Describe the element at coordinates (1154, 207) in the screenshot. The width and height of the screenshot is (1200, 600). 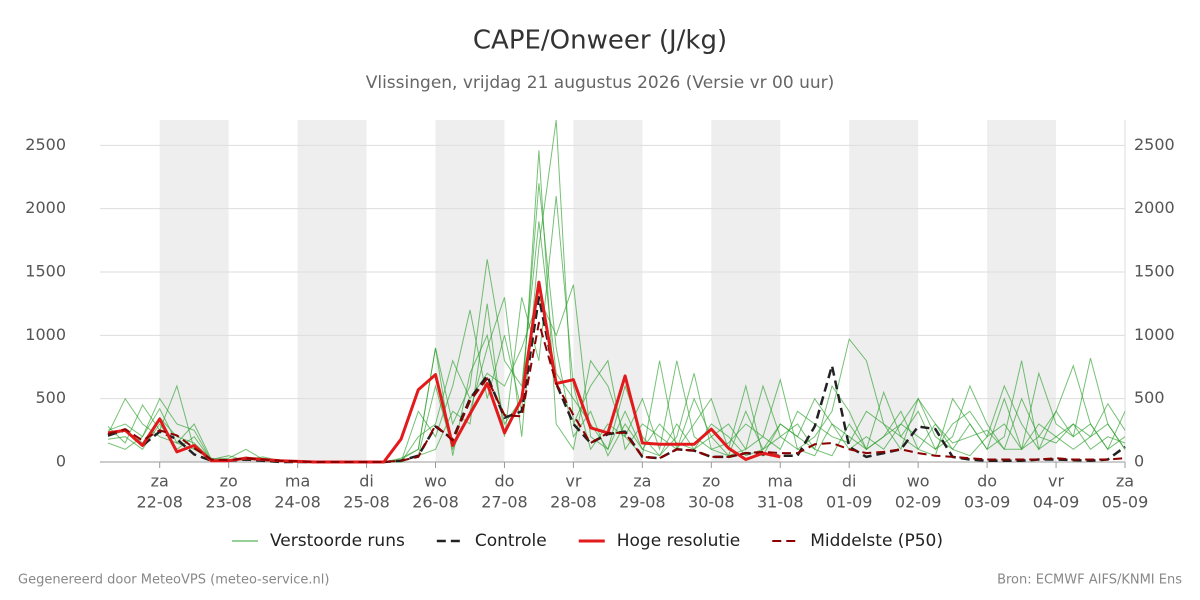
I see `y2-tick-label: 2000` at that location.